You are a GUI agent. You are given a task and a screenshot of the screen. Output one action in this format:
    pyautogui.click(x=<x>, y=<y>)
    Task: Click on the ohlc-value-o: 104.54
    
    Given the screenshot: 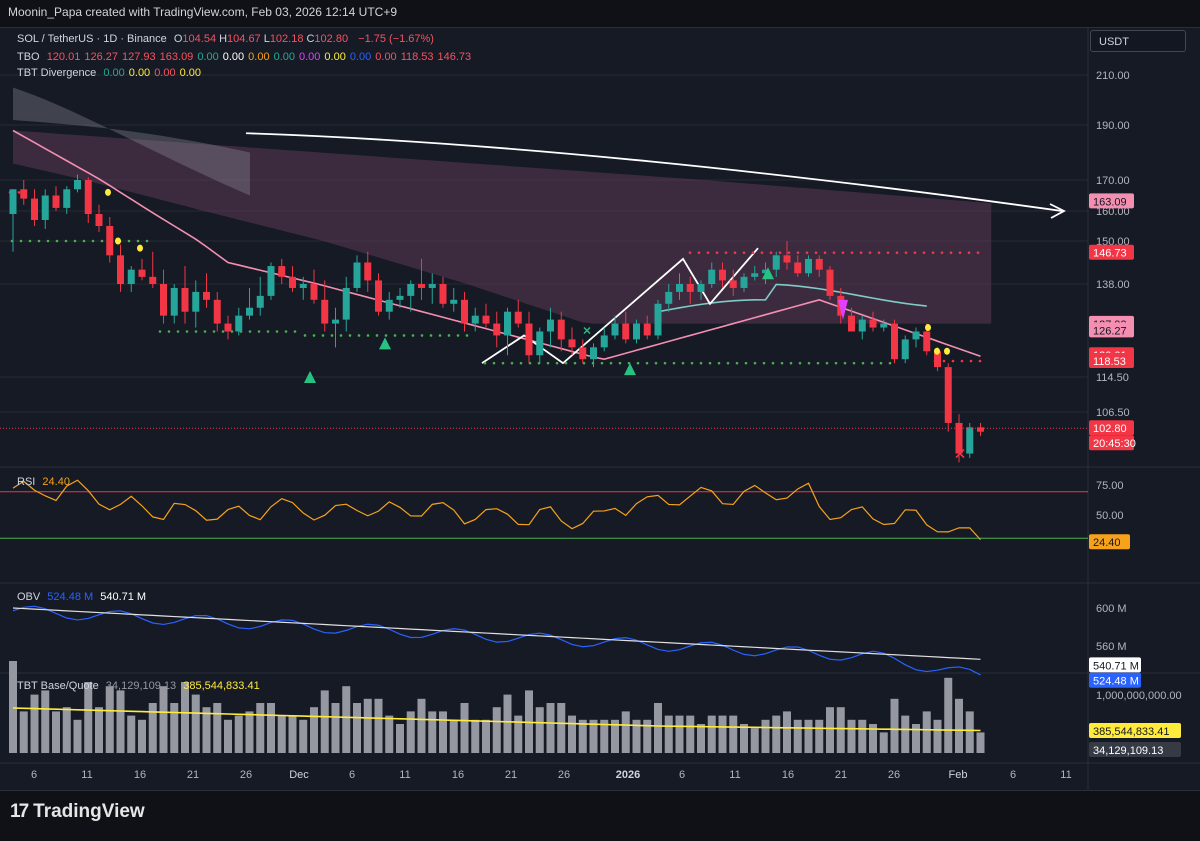 What is the action you would take?
    pyautogui.click(x=199, y=39)
    